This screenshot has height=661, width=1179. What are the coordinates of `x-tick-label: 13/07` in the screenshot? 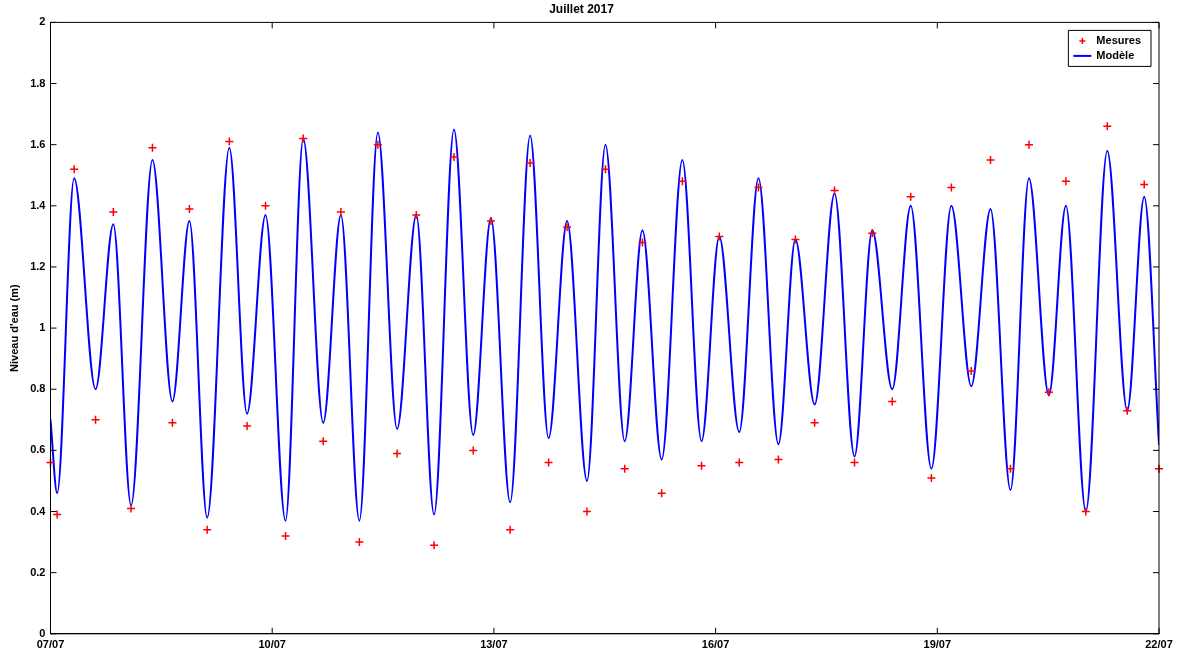 It's located at (494, 644).